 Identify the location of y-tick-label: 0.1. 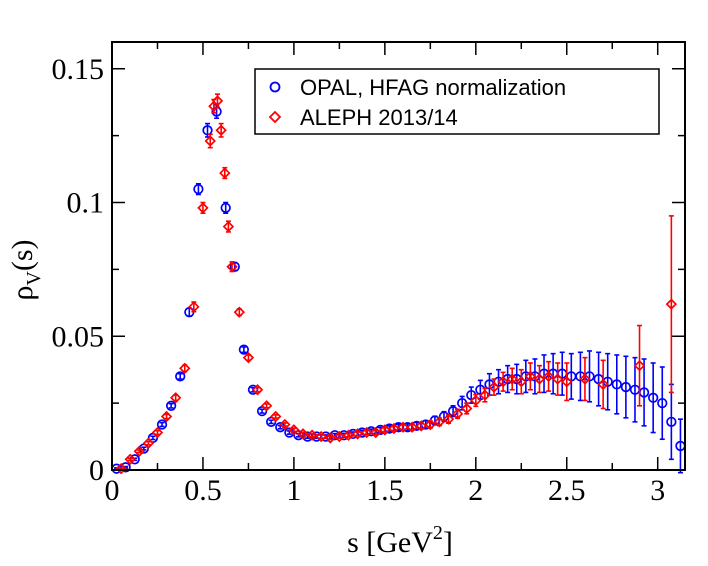
(86, 203).